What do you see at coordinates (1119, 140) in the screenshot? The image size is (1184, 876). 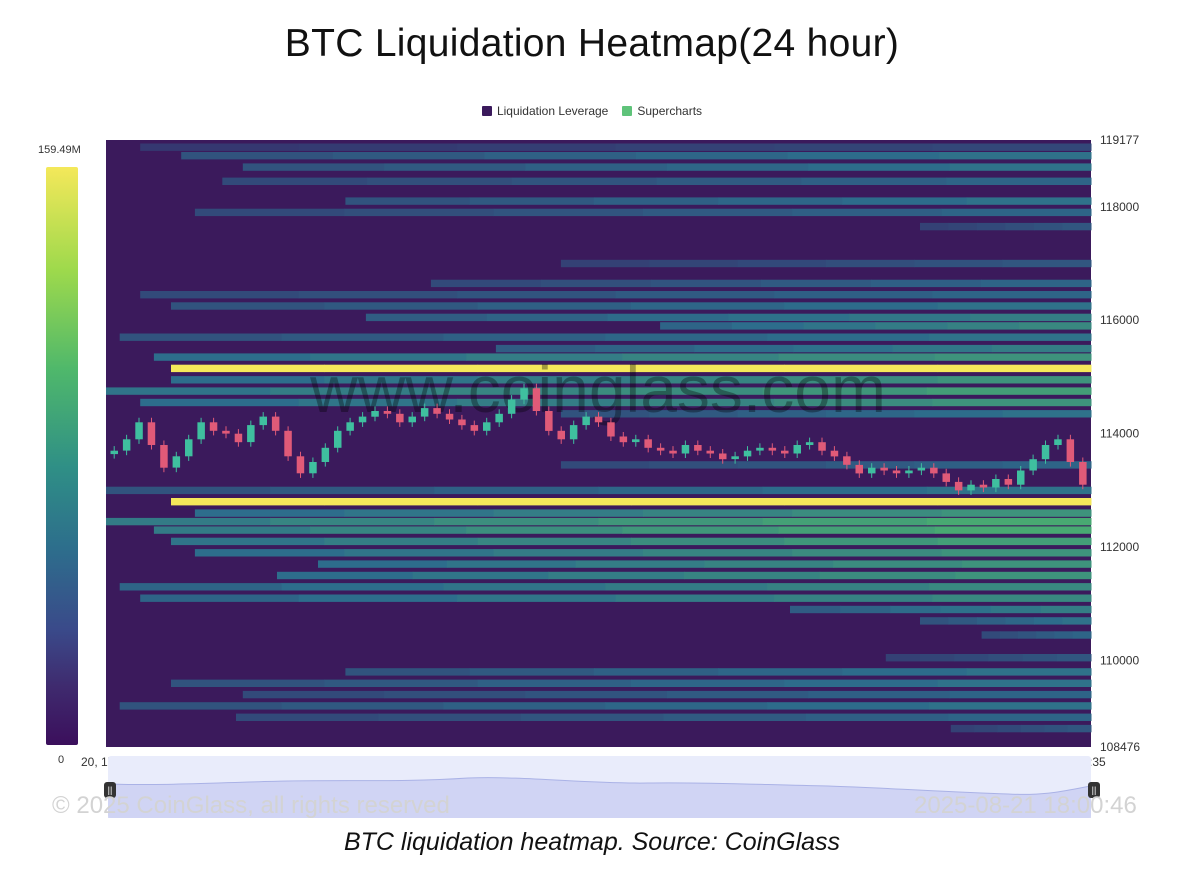 I see `y-tick-label-0: 119177` at bounding box center [1119, 140].